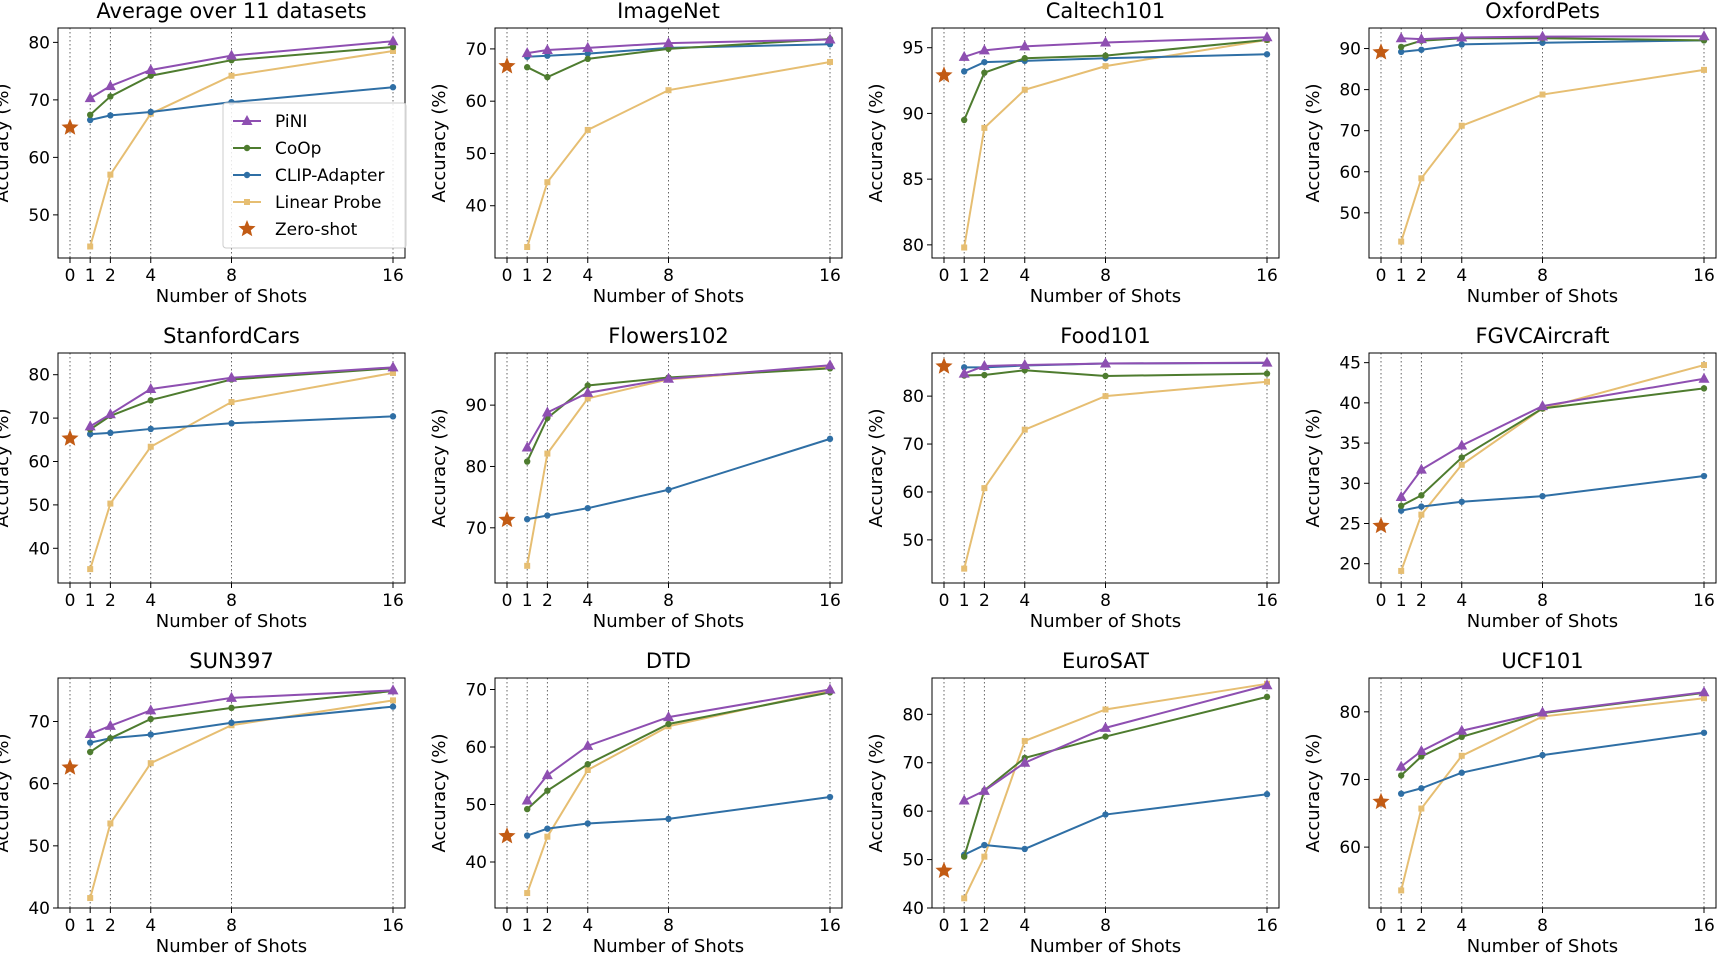 The height and width of the screenshot is (957, 1731). Describe the element at coordinates (70, 766) in the screenshot. I see `point-zero-shot` at that location.